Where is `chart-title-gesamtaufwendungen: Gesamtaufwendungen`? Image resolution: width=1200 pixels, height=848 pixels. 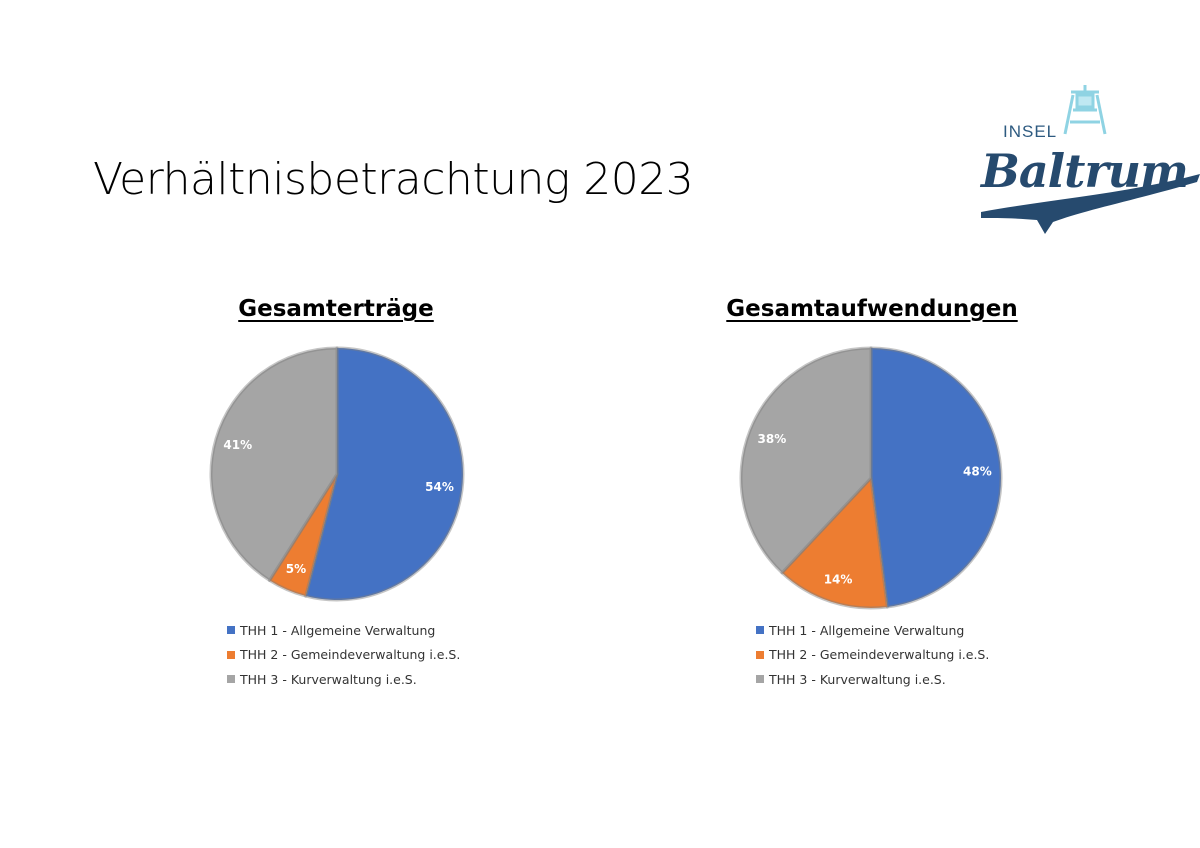 chart-title-gesamtaufwendungen: Gesamtaufwendungen is located at coordinates (872, 309).